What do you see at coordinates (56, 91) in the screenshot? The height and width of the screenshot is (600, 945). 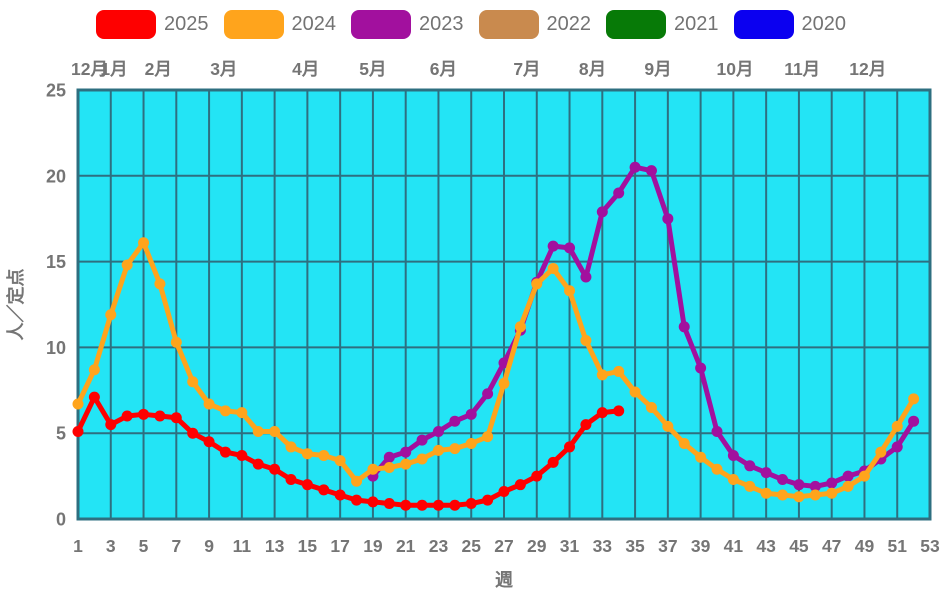 I see `y-tick-label: 25` at bounding box center [56, 91].